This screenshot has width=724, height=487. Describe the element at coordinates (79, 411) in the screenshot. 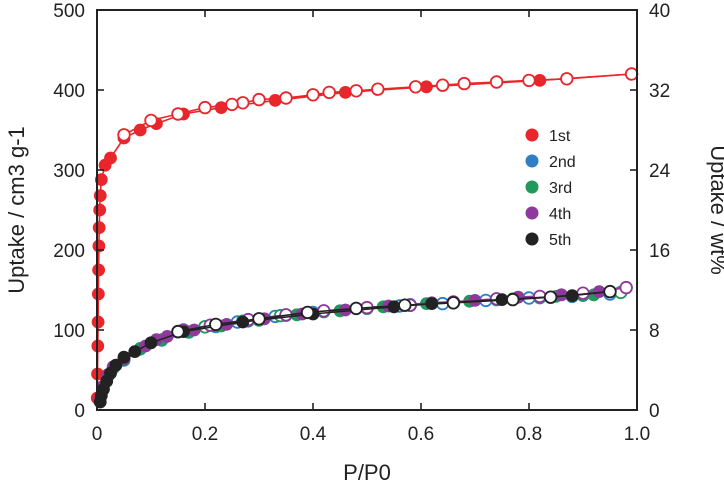

I see `y-tick-label: 0` at that location.